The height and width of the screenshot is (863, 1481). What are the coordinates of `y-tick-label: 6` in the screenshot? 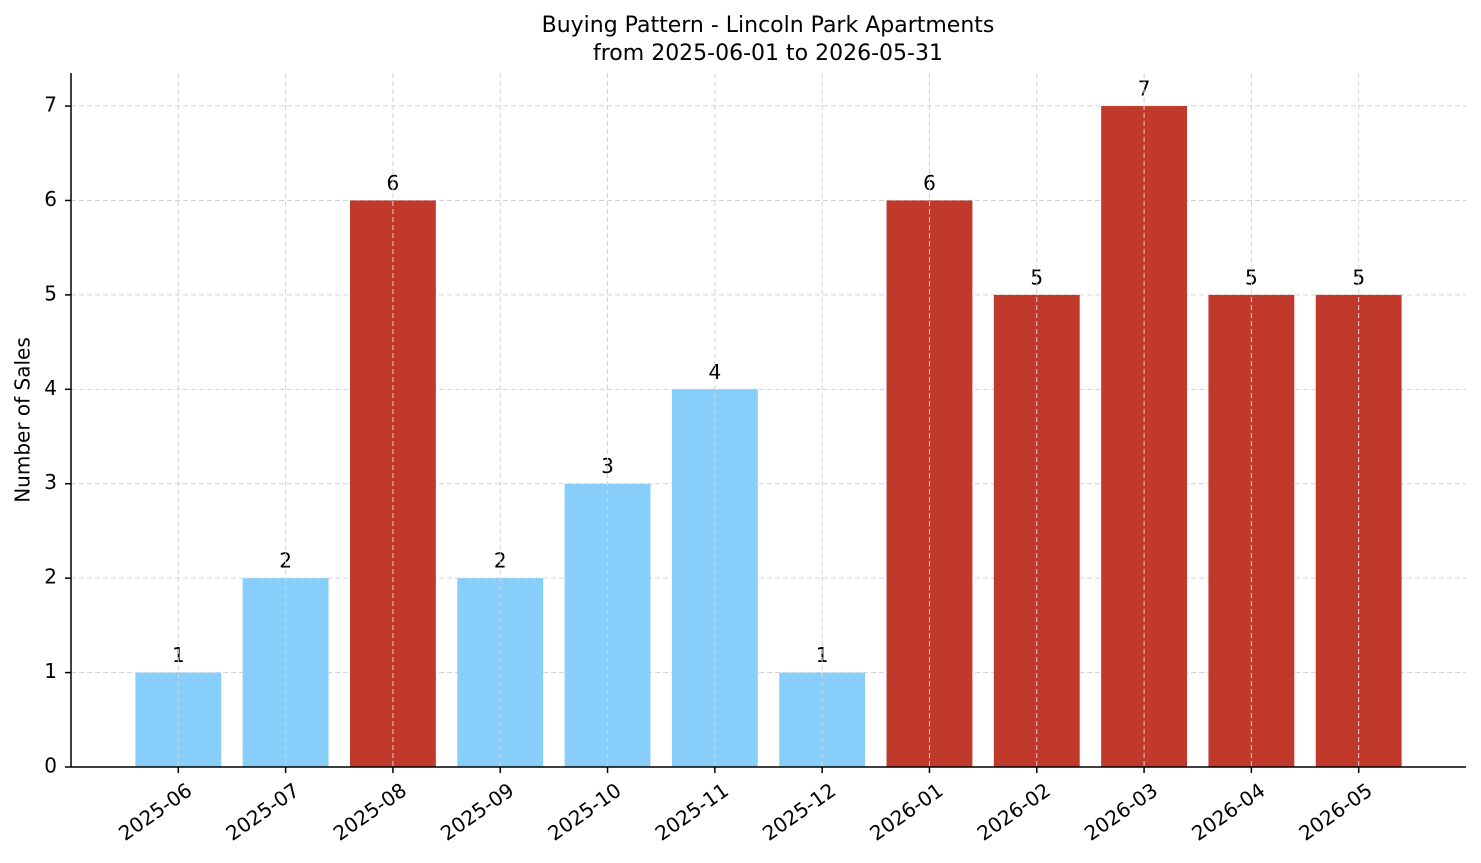 It's located at (50, 199).